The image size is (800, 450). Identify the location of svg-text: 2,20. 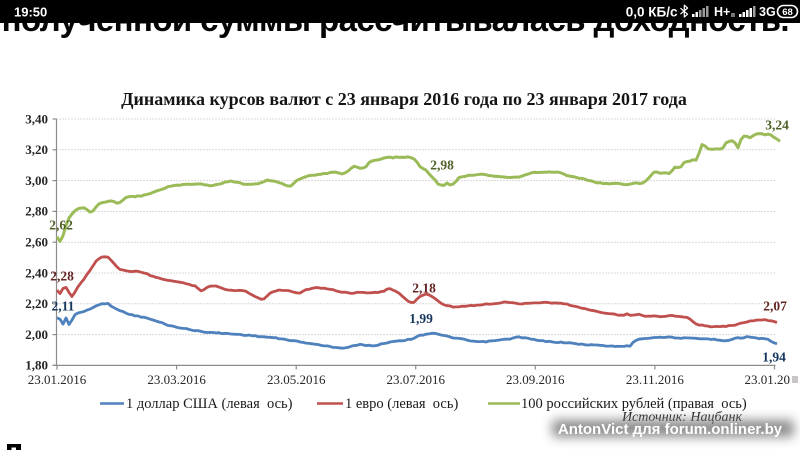
(36, 303).